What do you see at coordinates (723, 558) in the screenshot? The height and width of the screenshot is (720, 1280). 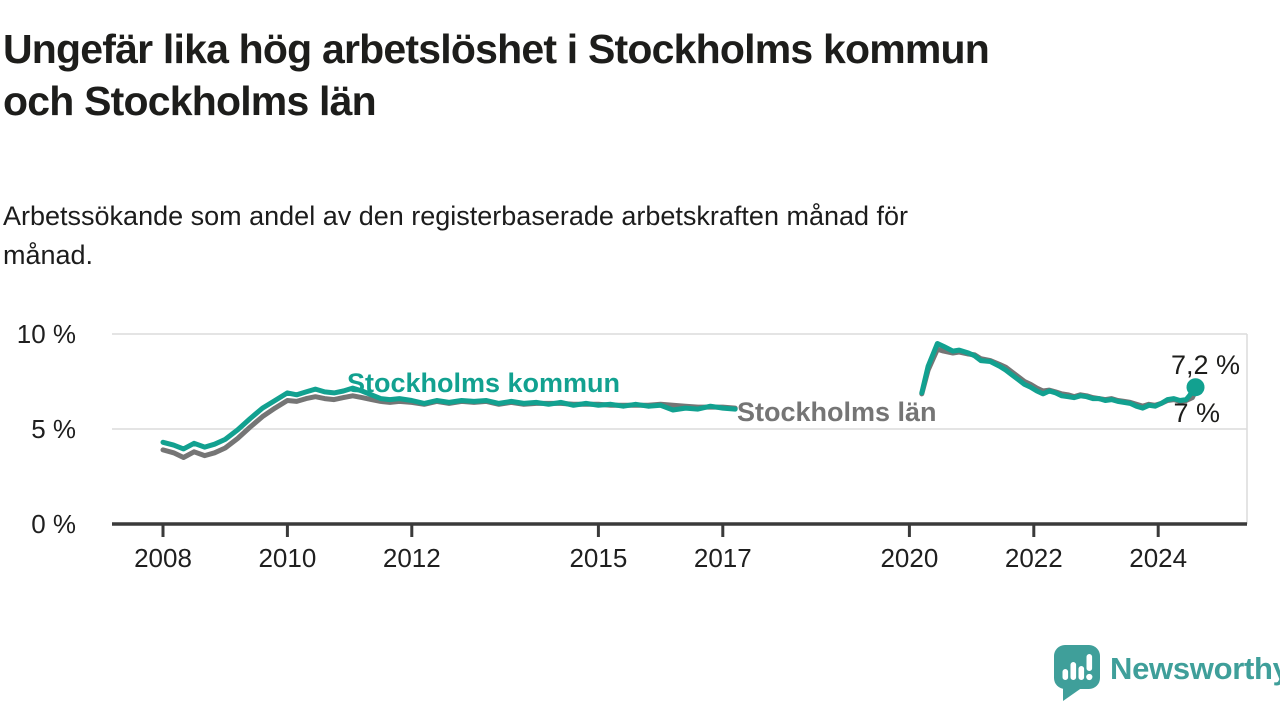 I see `x-axis-tick-label: 2017` at bounding box center [723, 558].